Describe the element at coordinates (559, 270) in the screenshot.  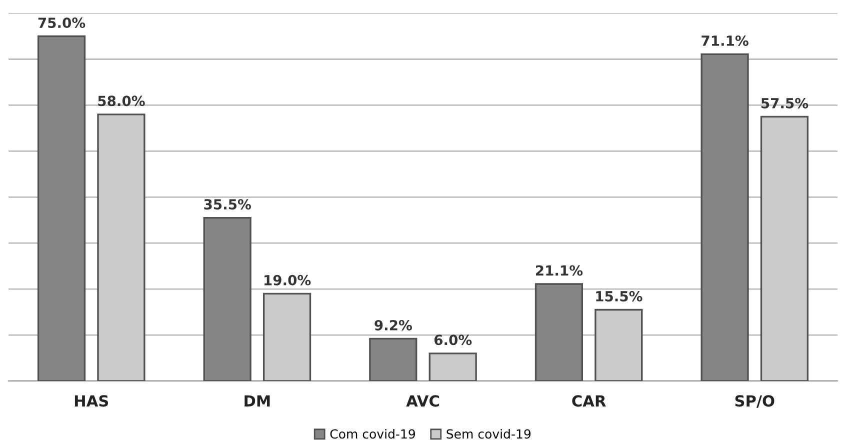
I see `data-label: 21.1%` at that location.